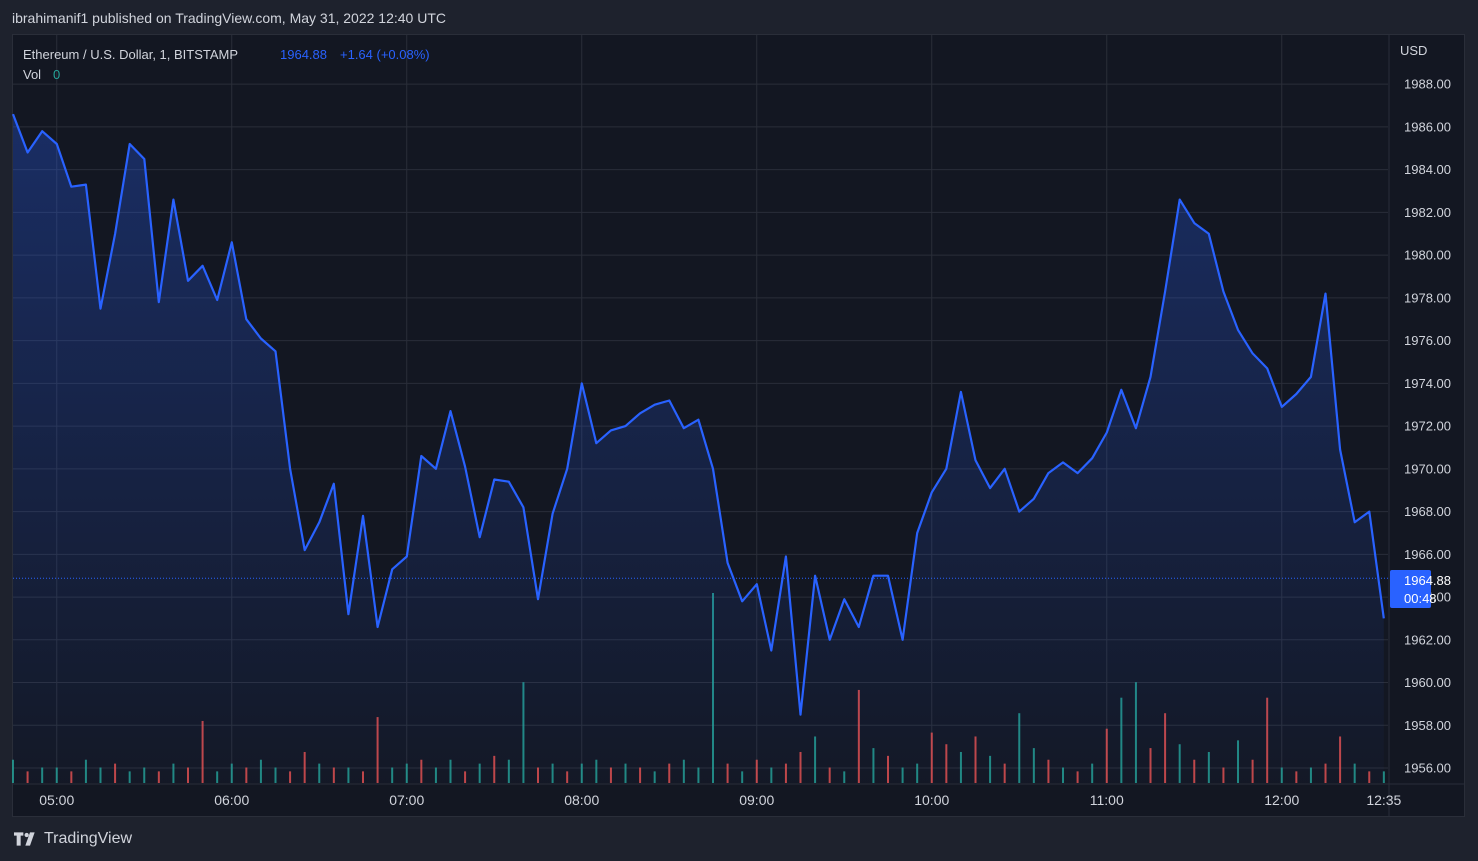 The width and height of the screenshot is (1478, 861). I want to click on volume-bar, so click(1383, 777).